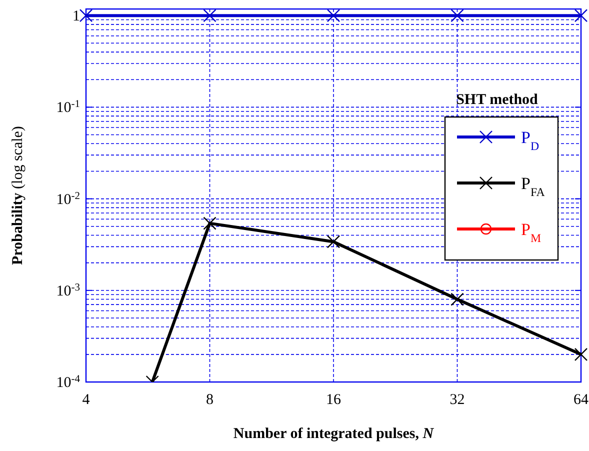 The image size is (589, 451). I want to click on legend-title: SHT method, so click(497, 100).